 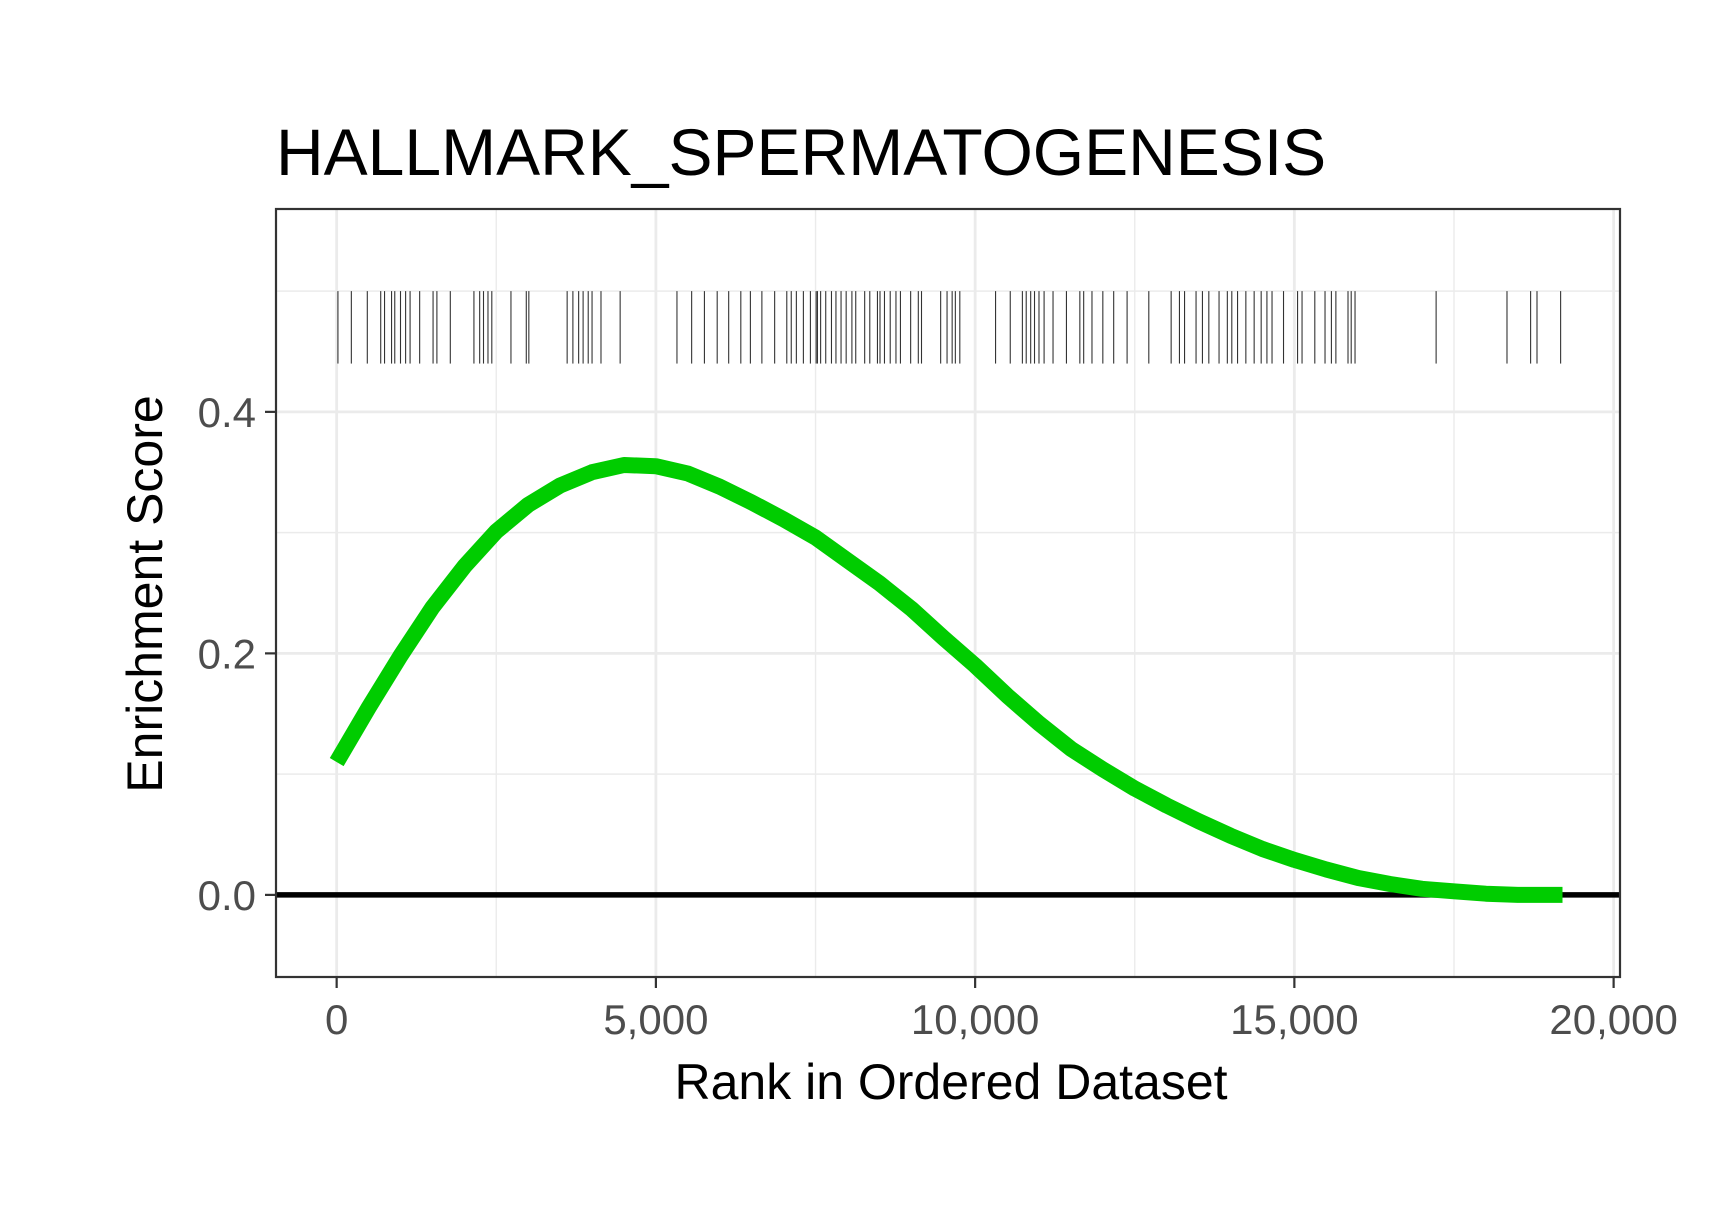 I want to click on x-tick-label: 15,000, so click(x=1294, y=1019).